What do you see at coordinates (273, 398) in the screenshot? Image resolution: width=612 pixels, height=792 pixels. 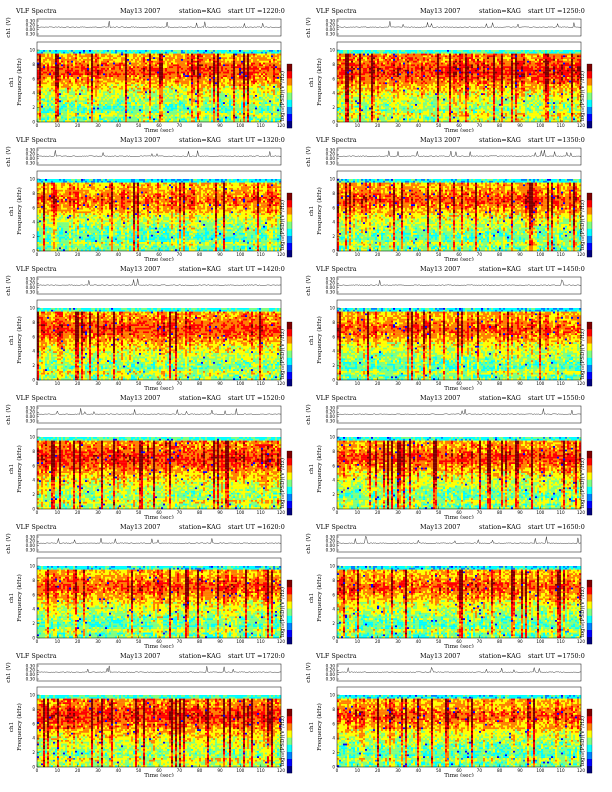 I see `start-ut-value: 1520:0` at bounding box center [273, 398].